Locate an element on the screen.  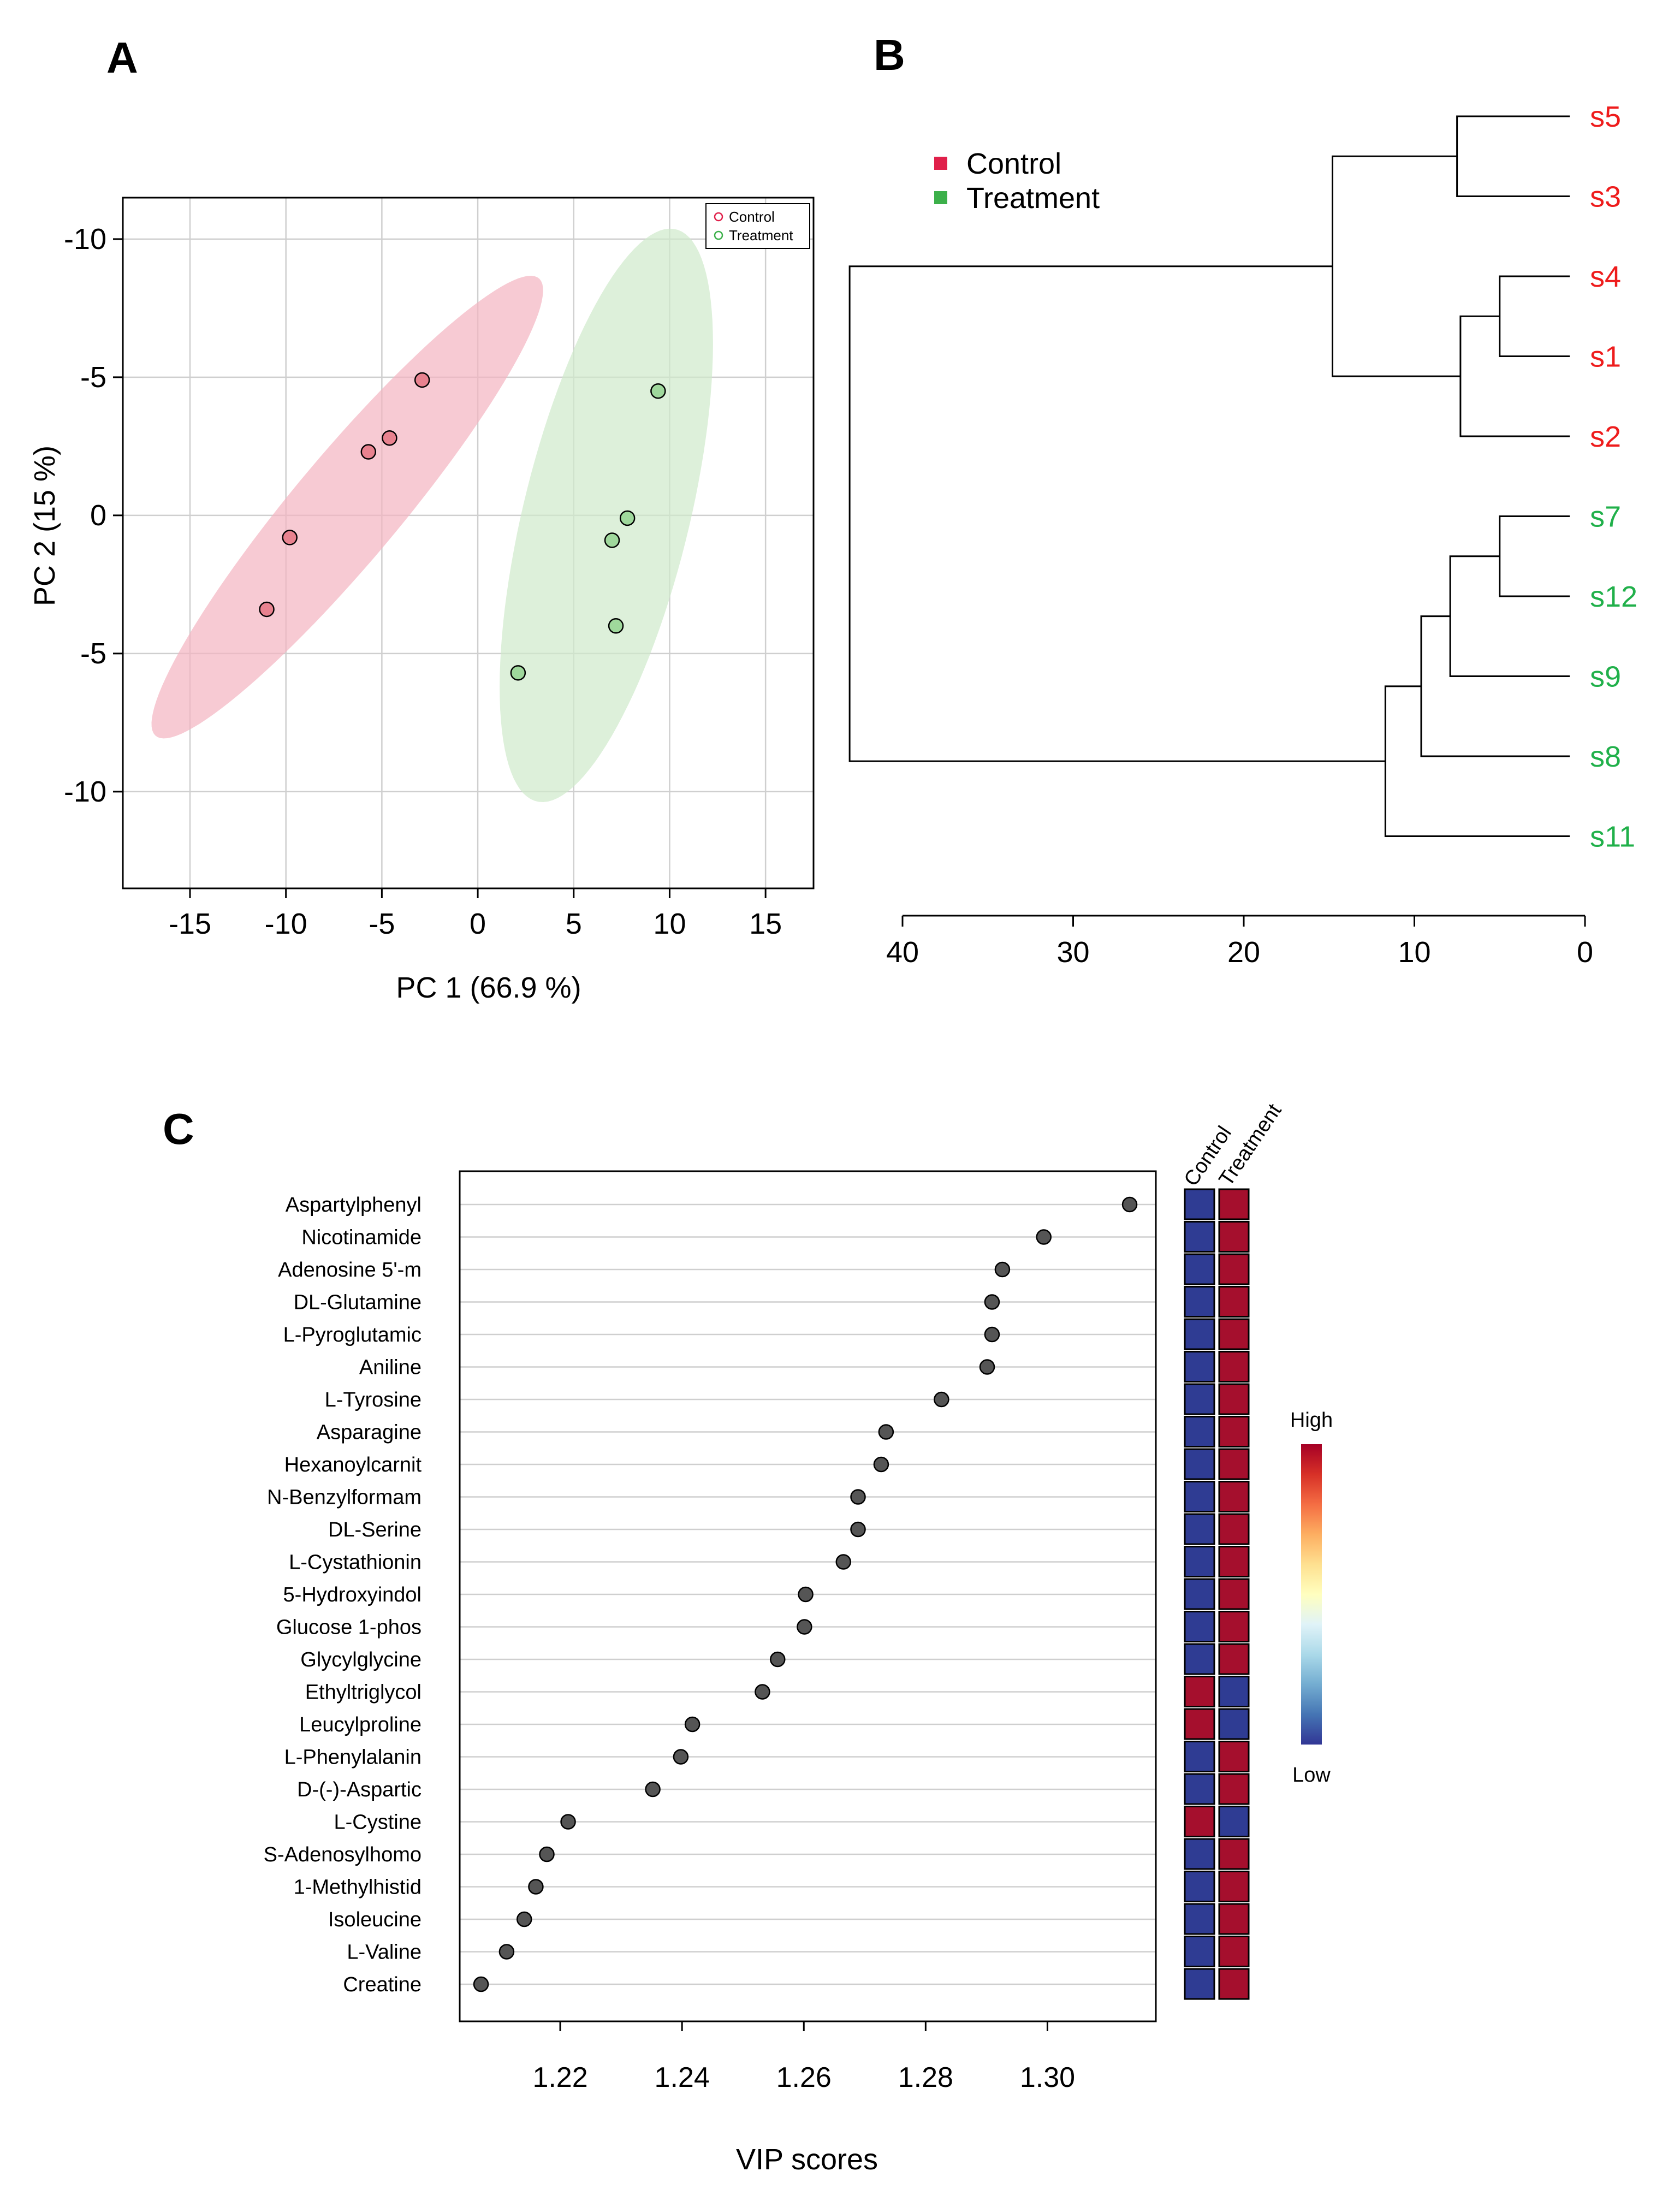
metabolite-label: D-(-)-Aspartic is located at coordinates (359, 1789).